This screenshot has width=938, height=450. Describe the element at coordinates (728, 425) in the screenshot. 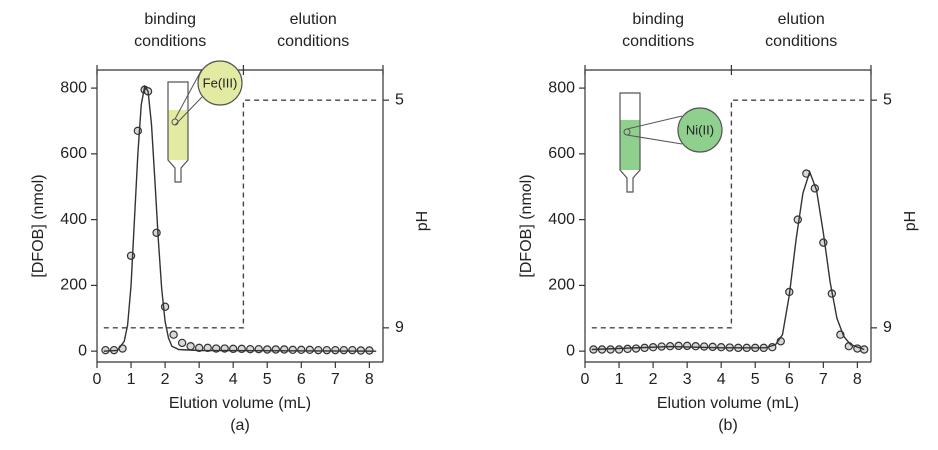

I see `panel-label: (b)` at that location.